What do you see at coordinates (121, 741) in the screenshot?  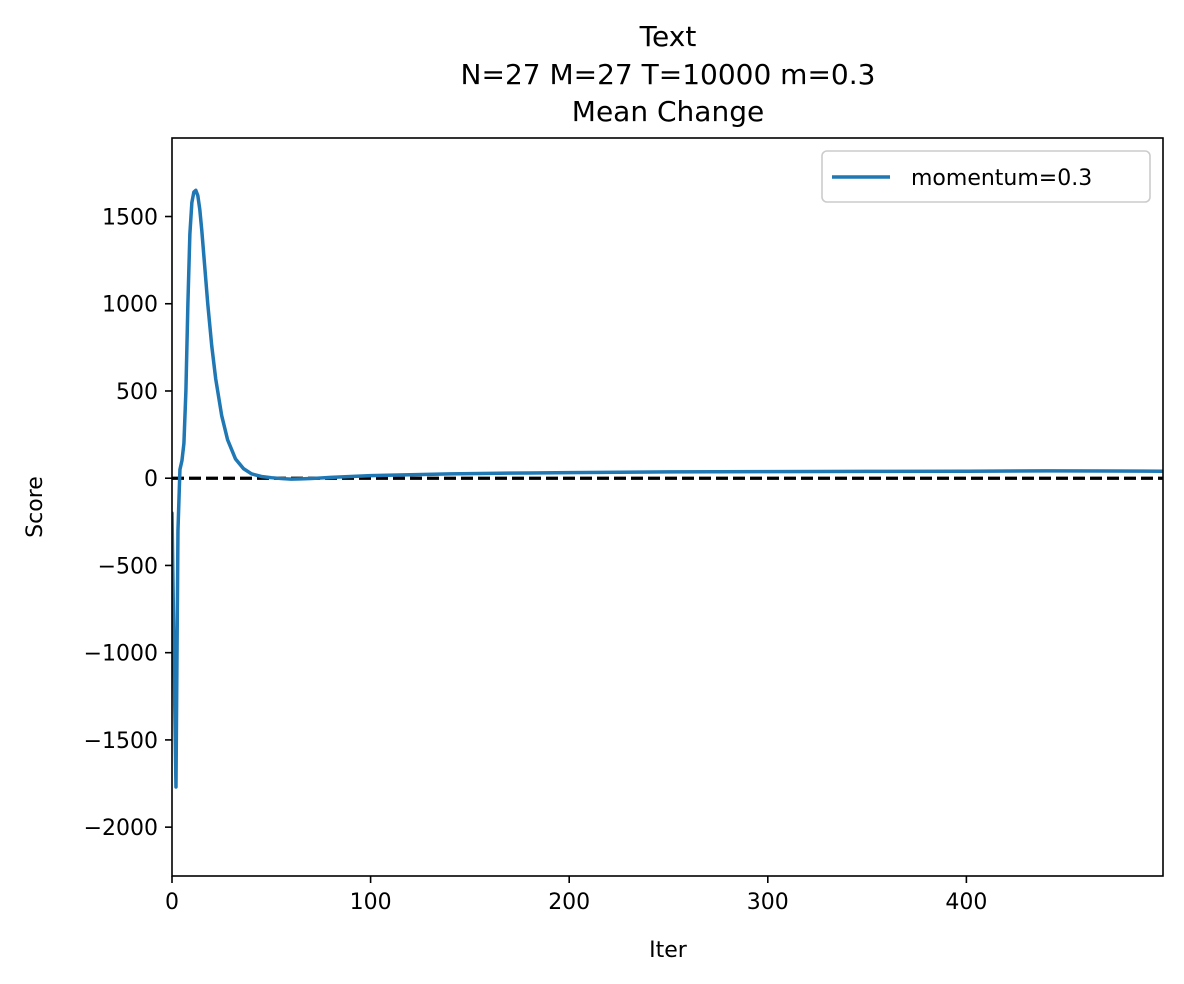 I see `y-tick-label: −1500` at bounding box center [121, 741].